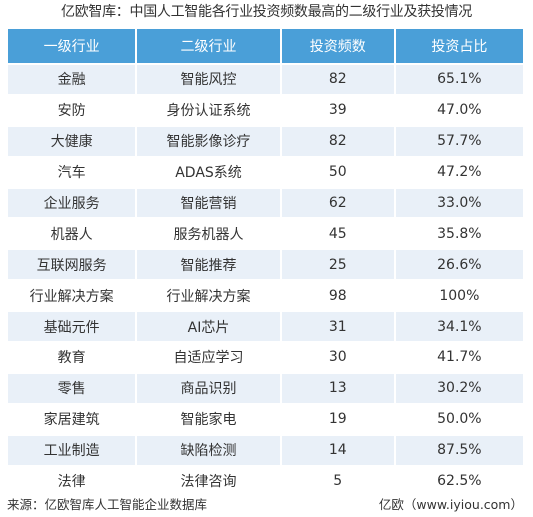  I want to click on cell-investment-count: 31, so click(337, 327).